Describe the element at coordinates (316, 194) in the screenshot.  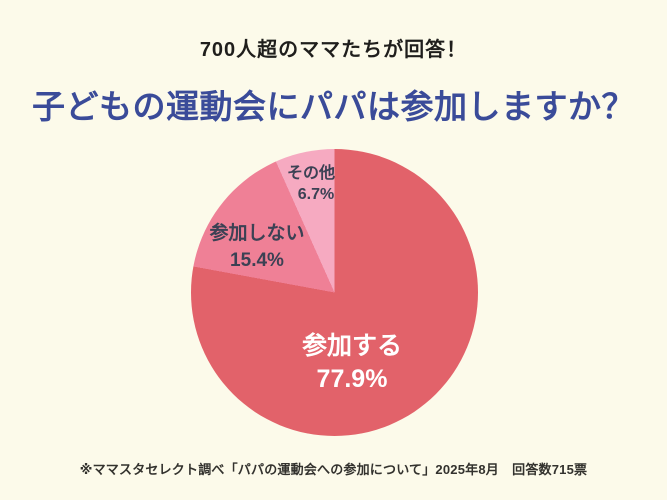
I see `slice-percent: 6.7%` at that location.